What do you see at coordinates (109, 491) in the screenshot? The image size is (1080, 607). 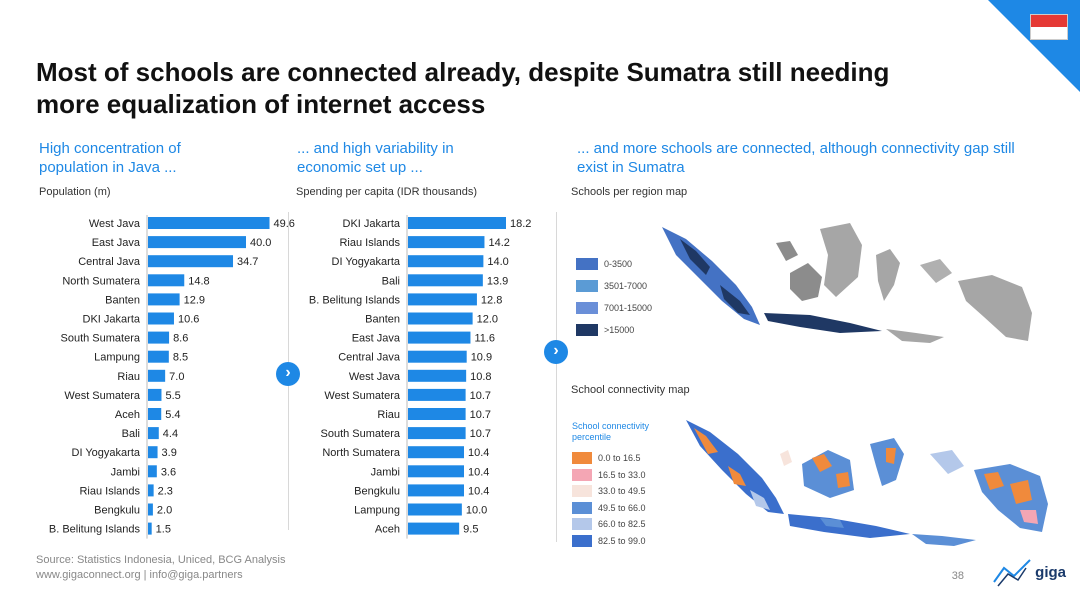 I see `chart1-category-label: Riau Islands` at bounding box center [109, 491].